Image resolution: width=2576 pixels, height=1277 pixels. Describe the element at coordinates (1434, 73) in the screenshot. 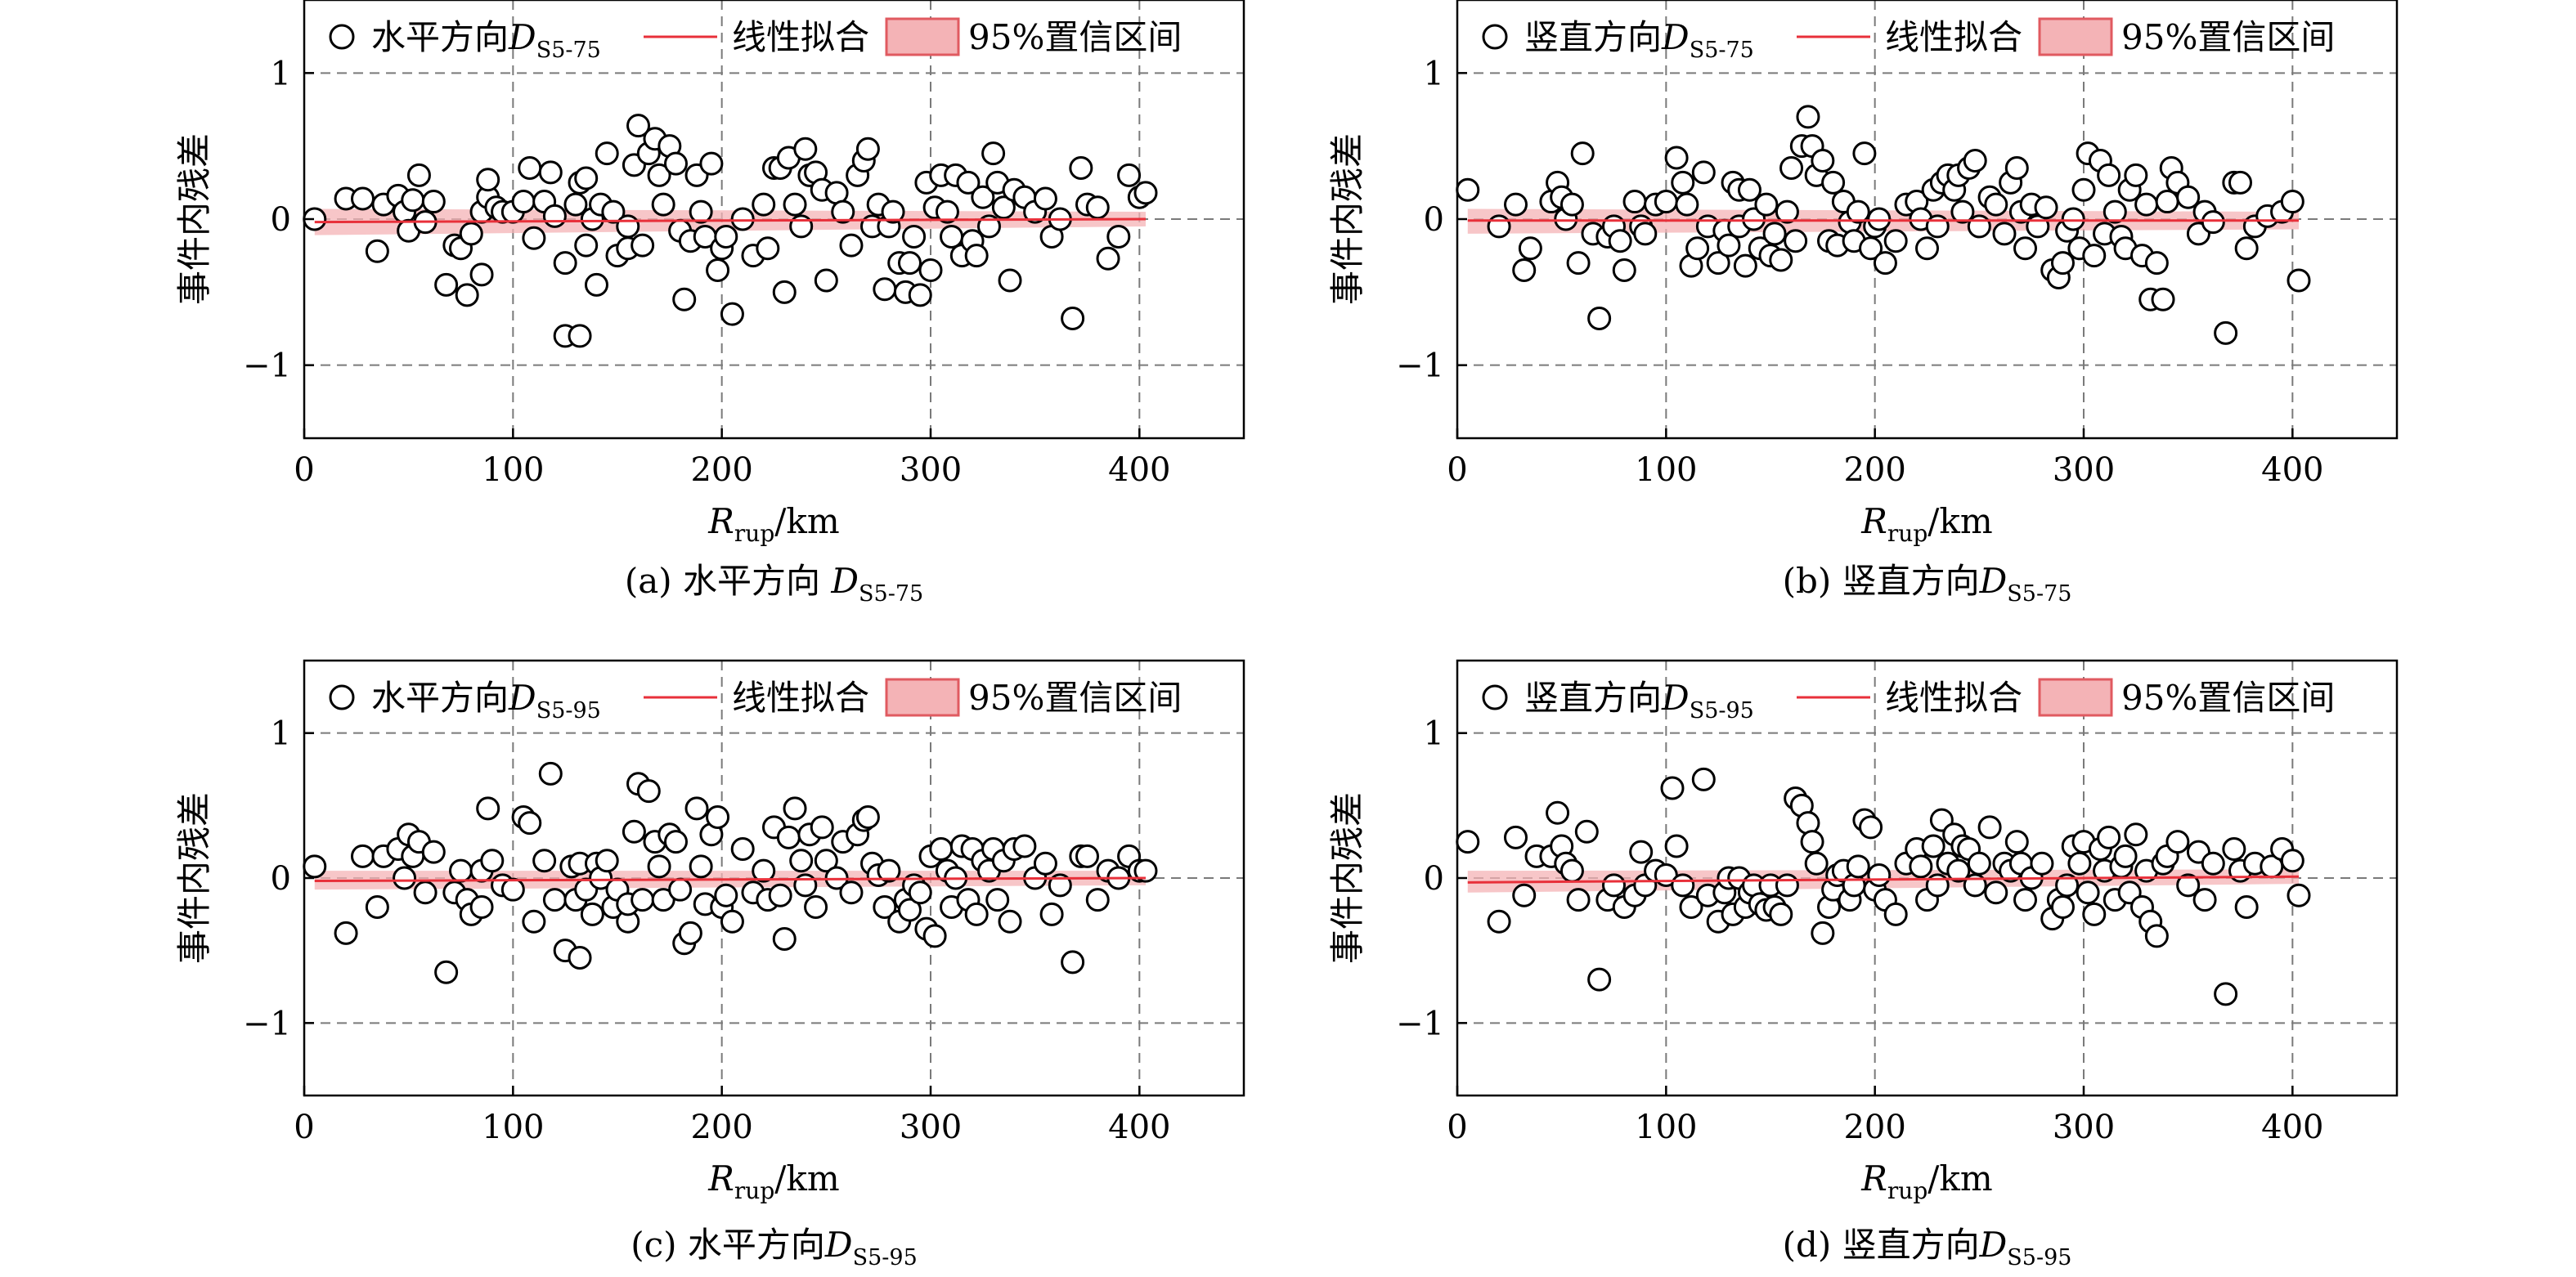

I see `y-tick-label: 1` at that location.